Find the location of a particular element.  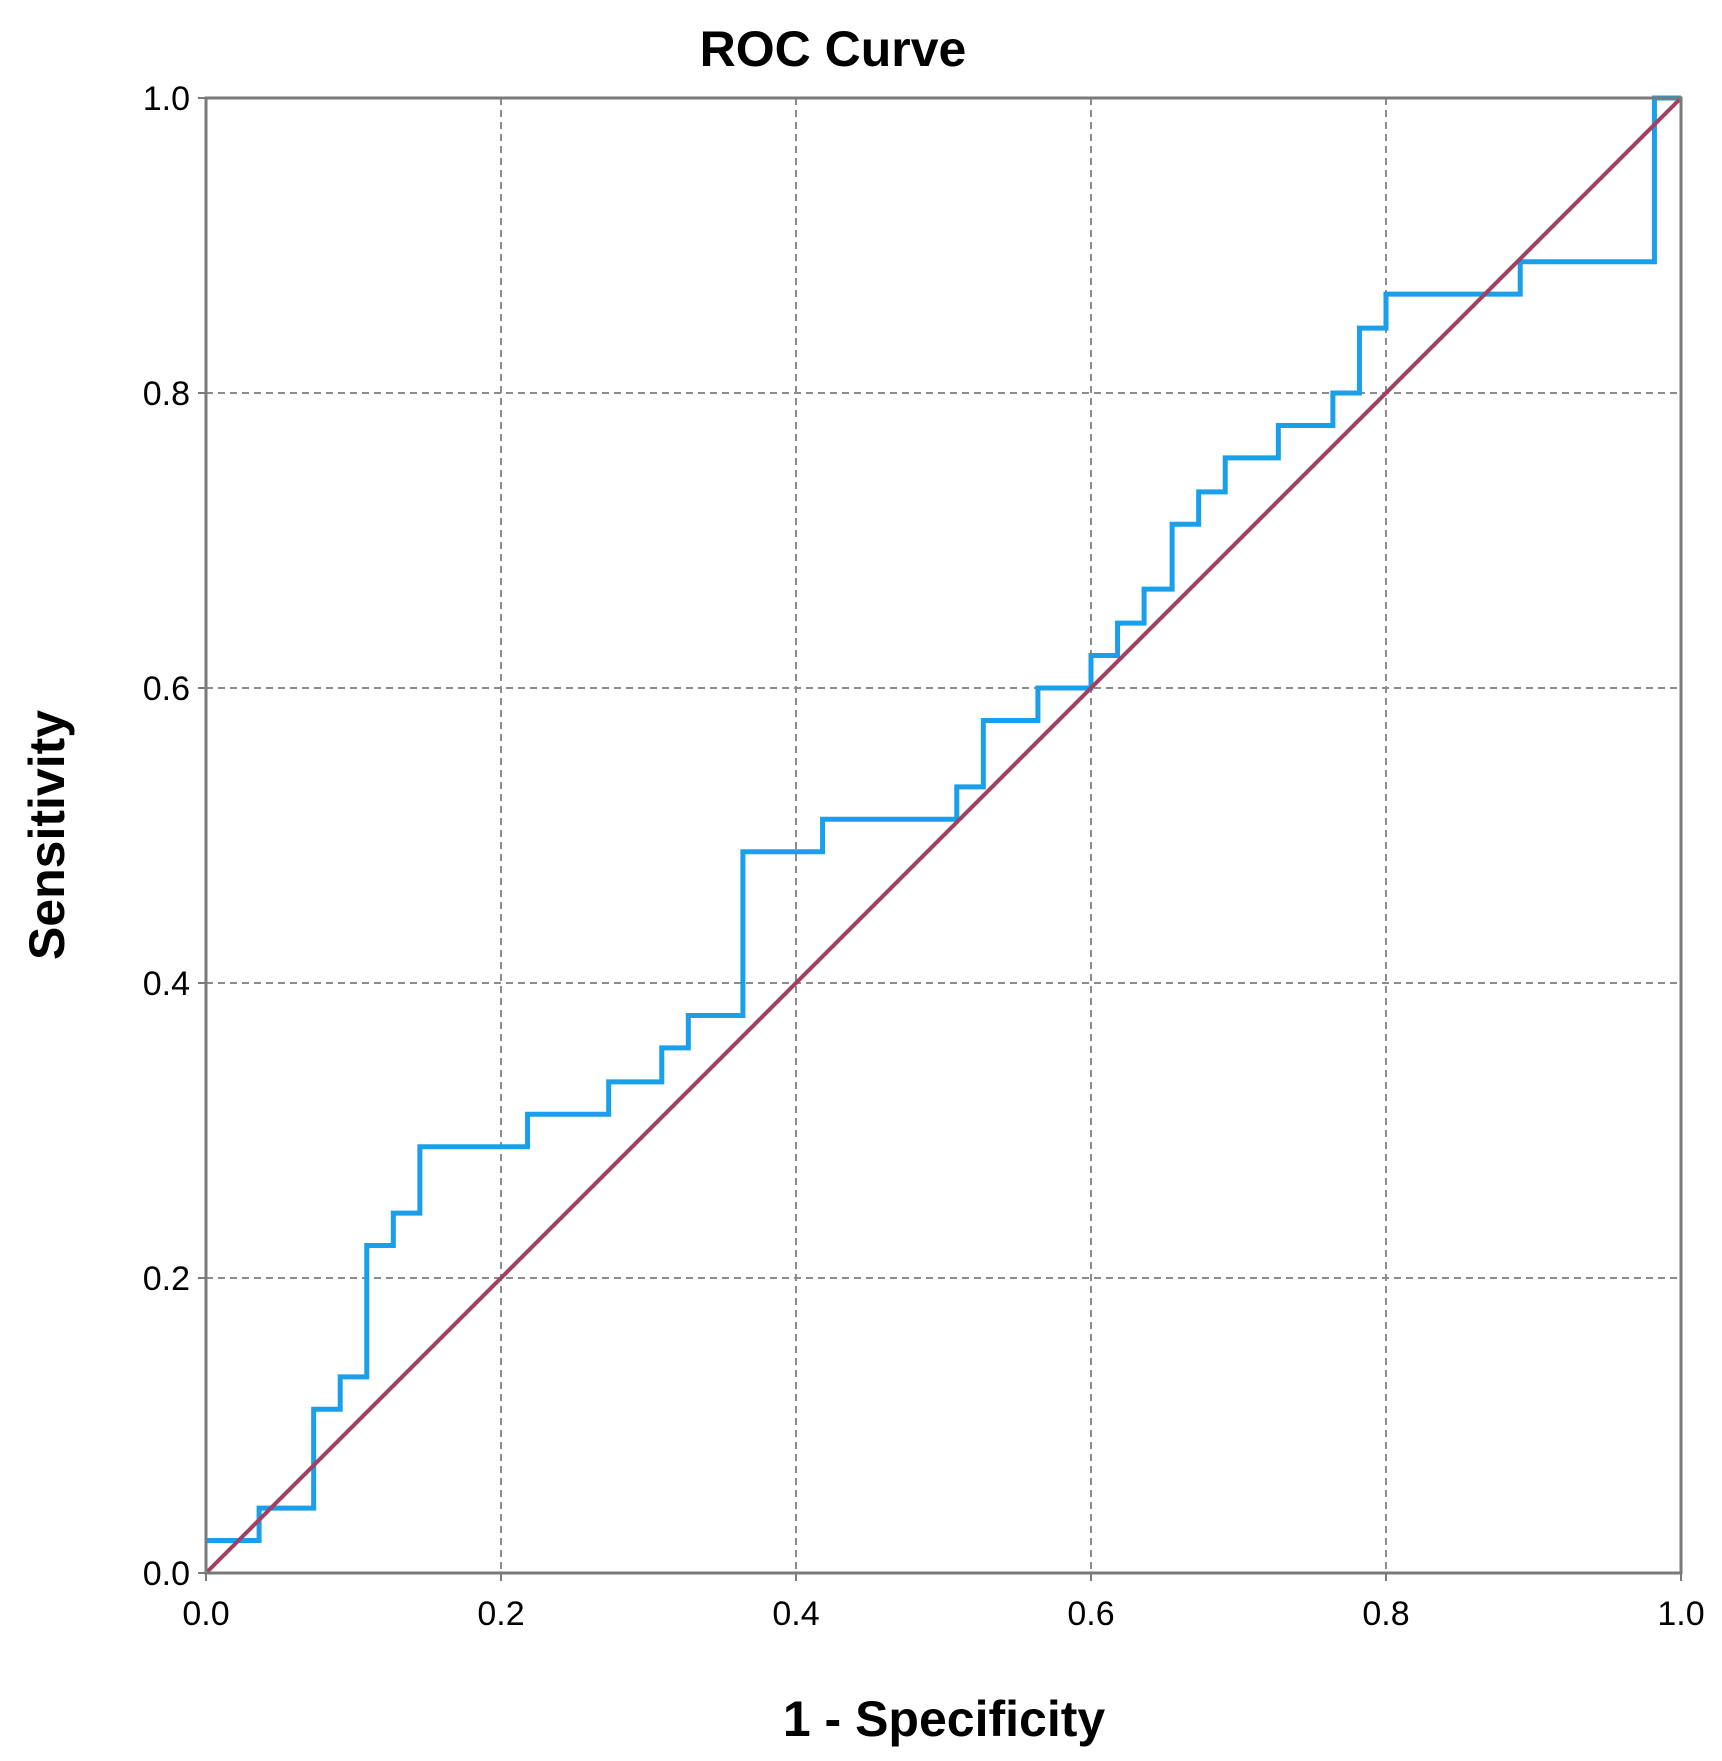

y-tick-label: 0.8 is located at coordinates (166, 394).